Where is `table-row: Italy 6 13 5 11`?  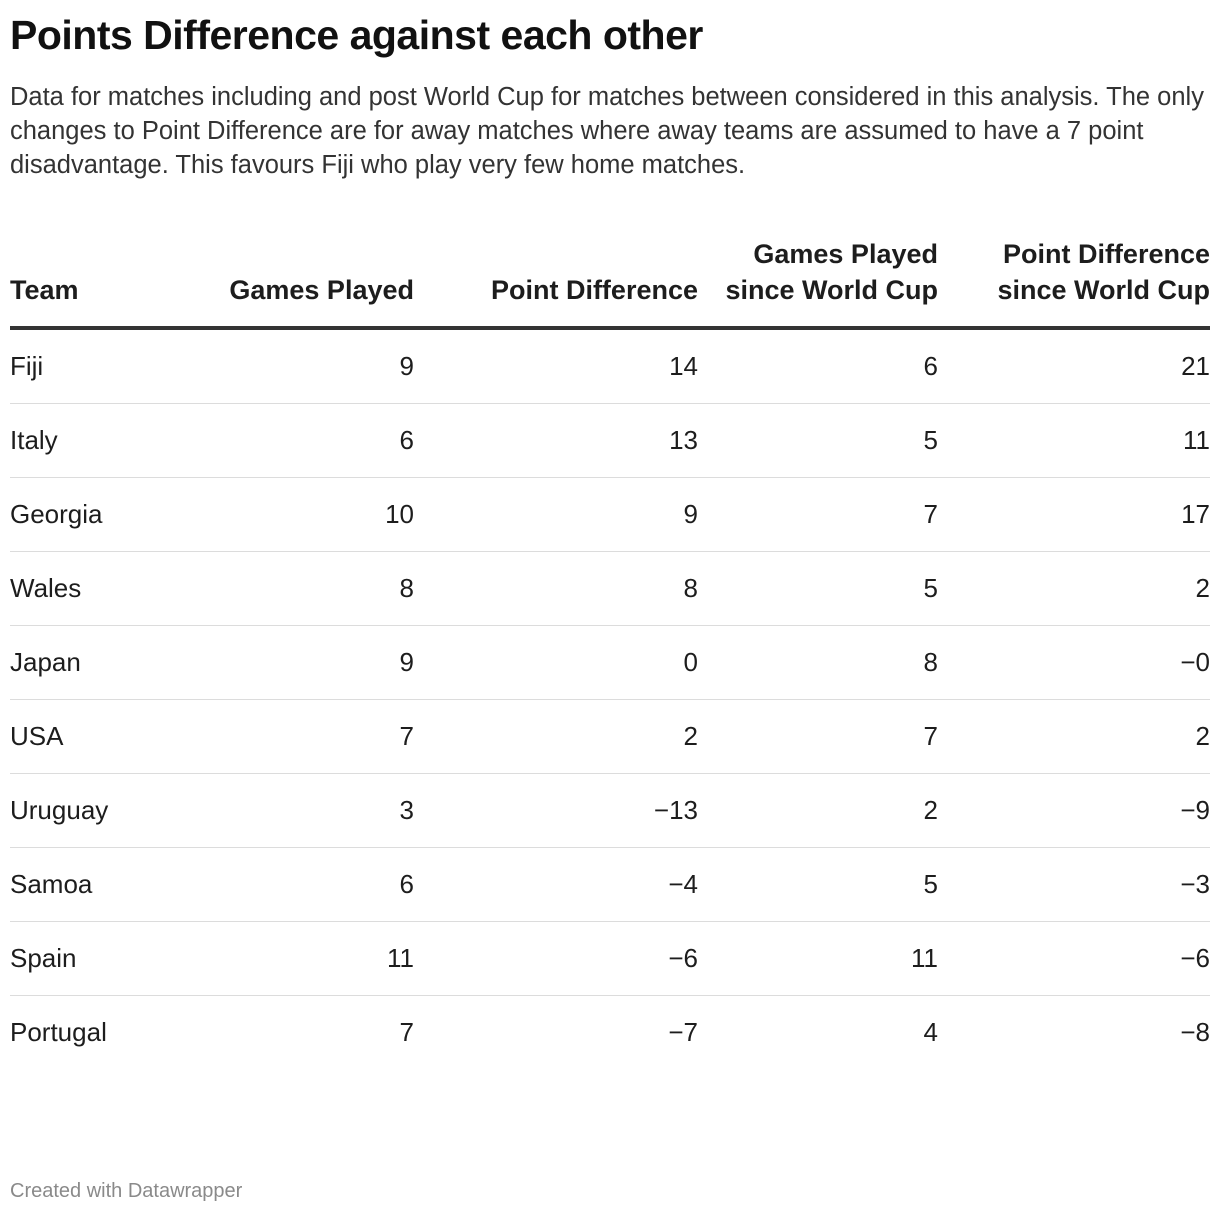 table-row: Italy 6 13 5 11 is located at coordinates (610, 440).